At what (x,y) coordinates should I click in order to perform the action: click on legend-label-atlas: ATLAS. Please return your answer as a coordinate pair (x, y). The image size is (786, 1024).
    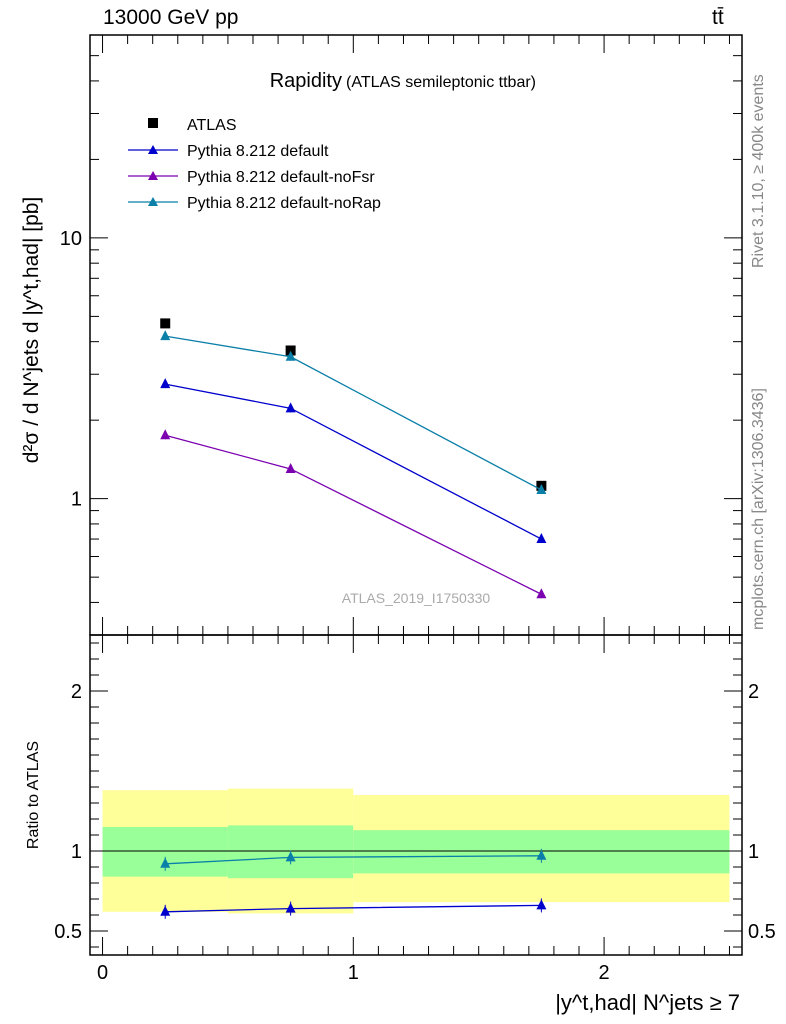
    Looking at the image, I should click on (212, 125).